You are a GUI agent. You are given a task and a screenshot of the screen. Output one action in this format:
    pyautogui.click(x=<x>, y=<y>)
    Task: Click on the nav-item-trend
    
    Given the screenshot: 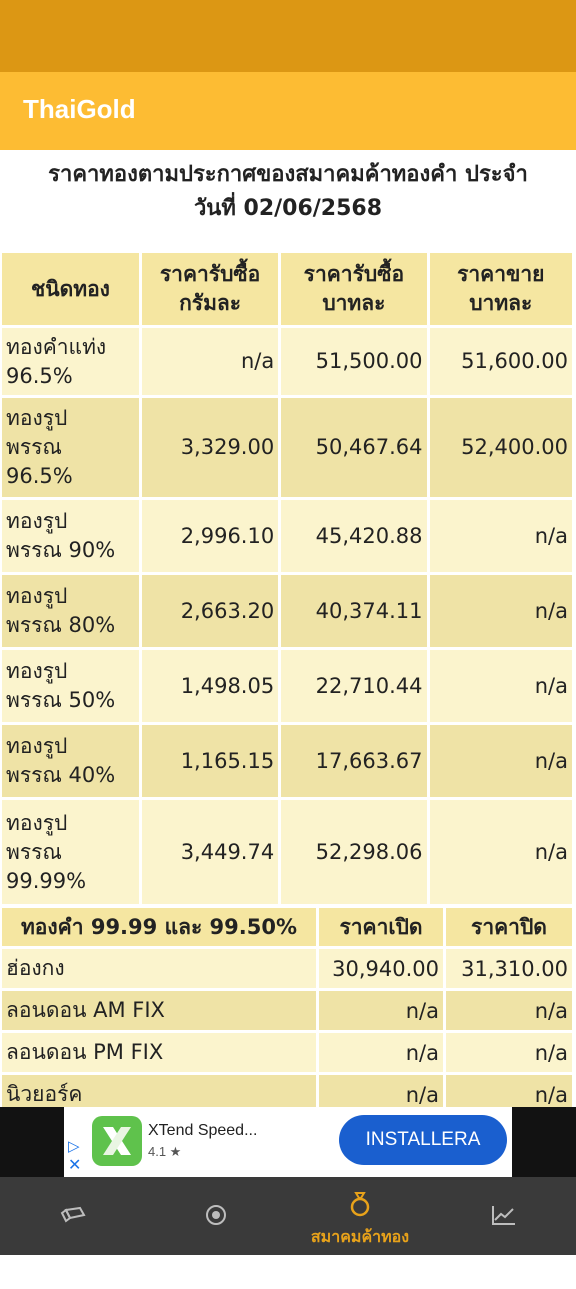 What is the action you would take?
    pyautogui.click(x=504, y=1216)
    